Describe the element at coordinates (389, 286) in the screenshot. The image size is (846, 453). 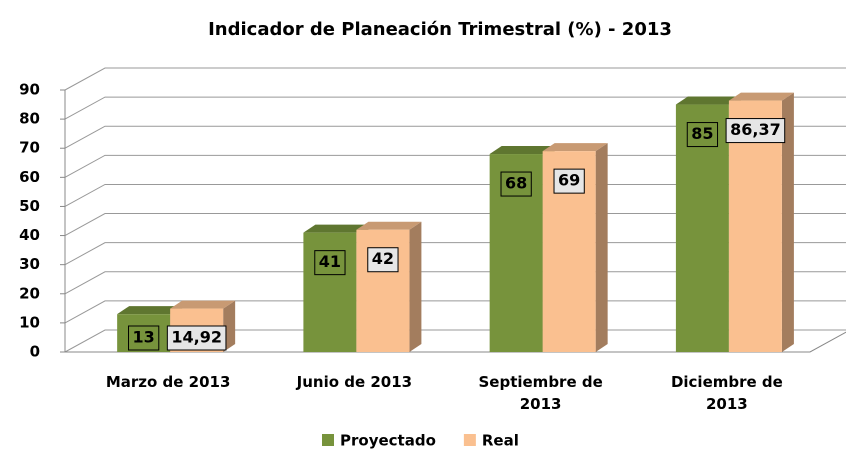
I see `bar` at that location.